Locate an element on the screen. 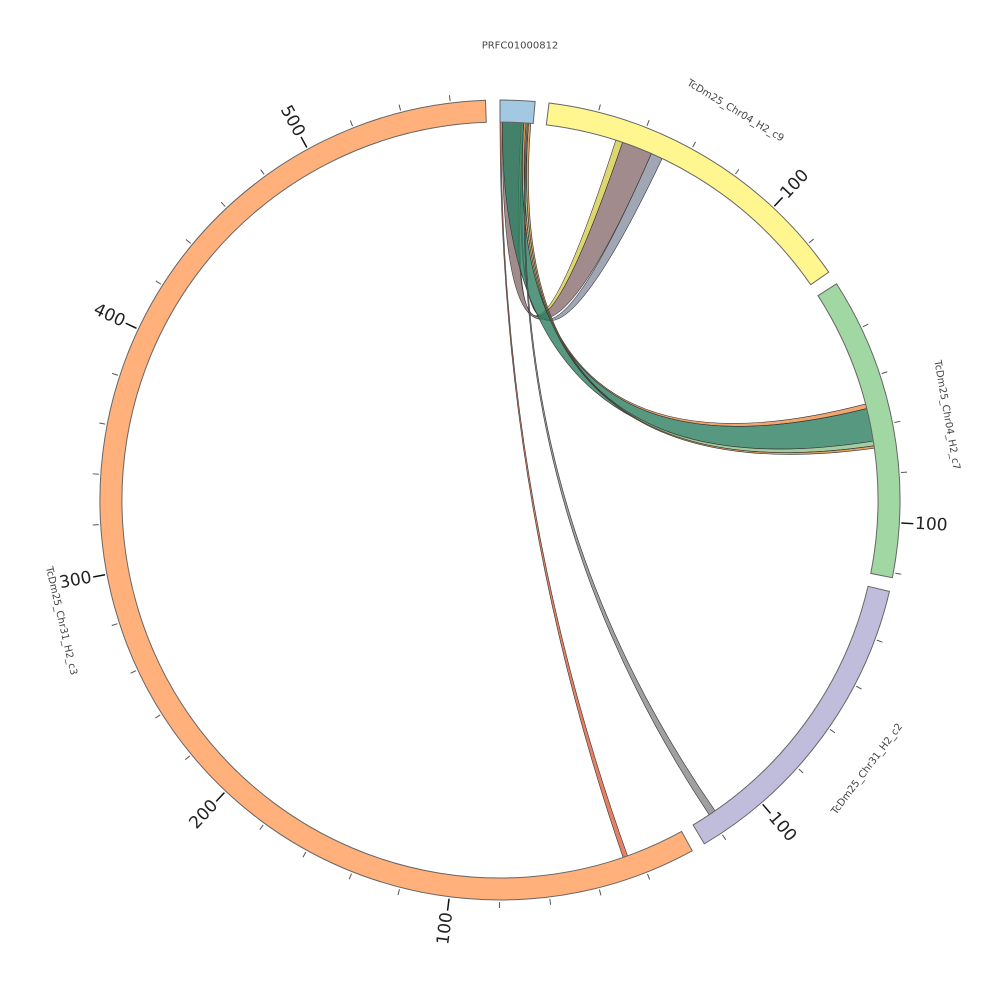  segment-name: PRFC01000812 is located at coordinates (520, 45).